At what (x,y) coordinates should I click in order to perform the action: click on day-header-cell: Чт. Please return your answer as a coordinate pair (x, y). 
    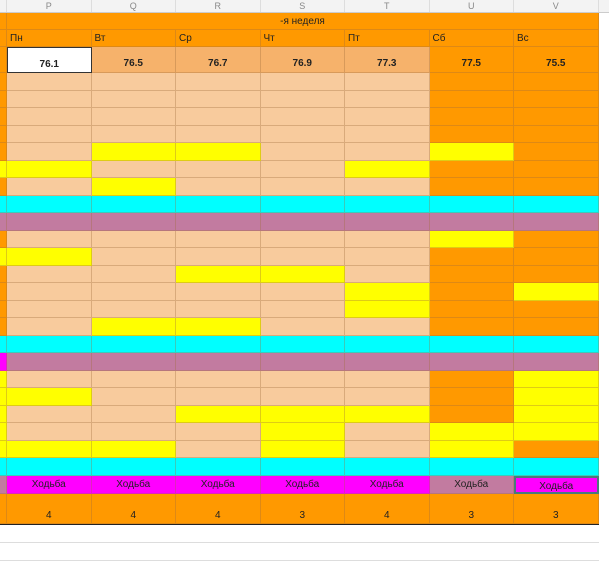
    Looking at the image, I should click on (302, 38).